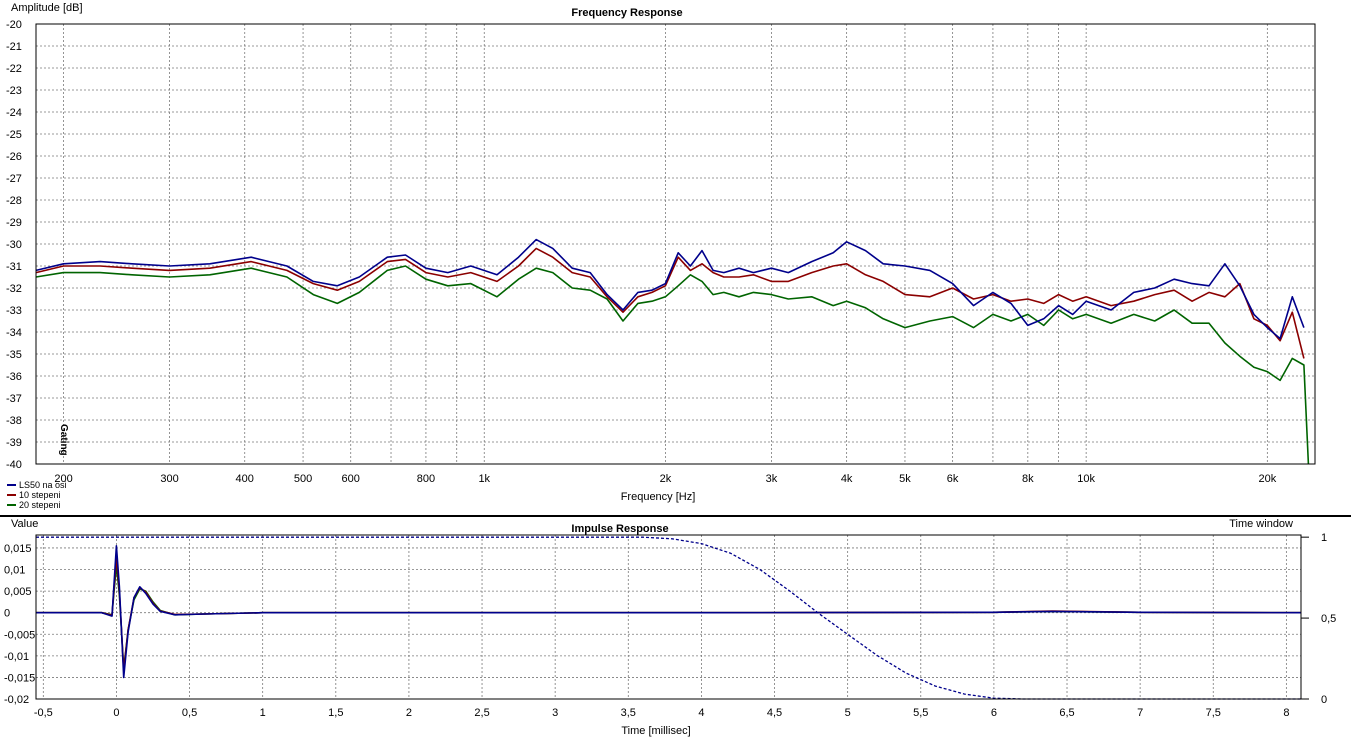 This screenshot has width=1351, height=749. What do you see at coordinates (1267, 479) in the screenshot?
I see `fr-x-tick-label: 20k` at bounding box center [1267, 479].